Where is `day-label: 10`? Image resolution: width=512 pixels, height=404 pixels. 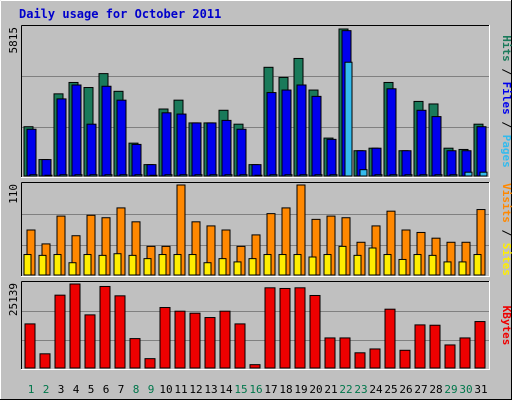
day-label: 10 is located at coordinates (165, 389).